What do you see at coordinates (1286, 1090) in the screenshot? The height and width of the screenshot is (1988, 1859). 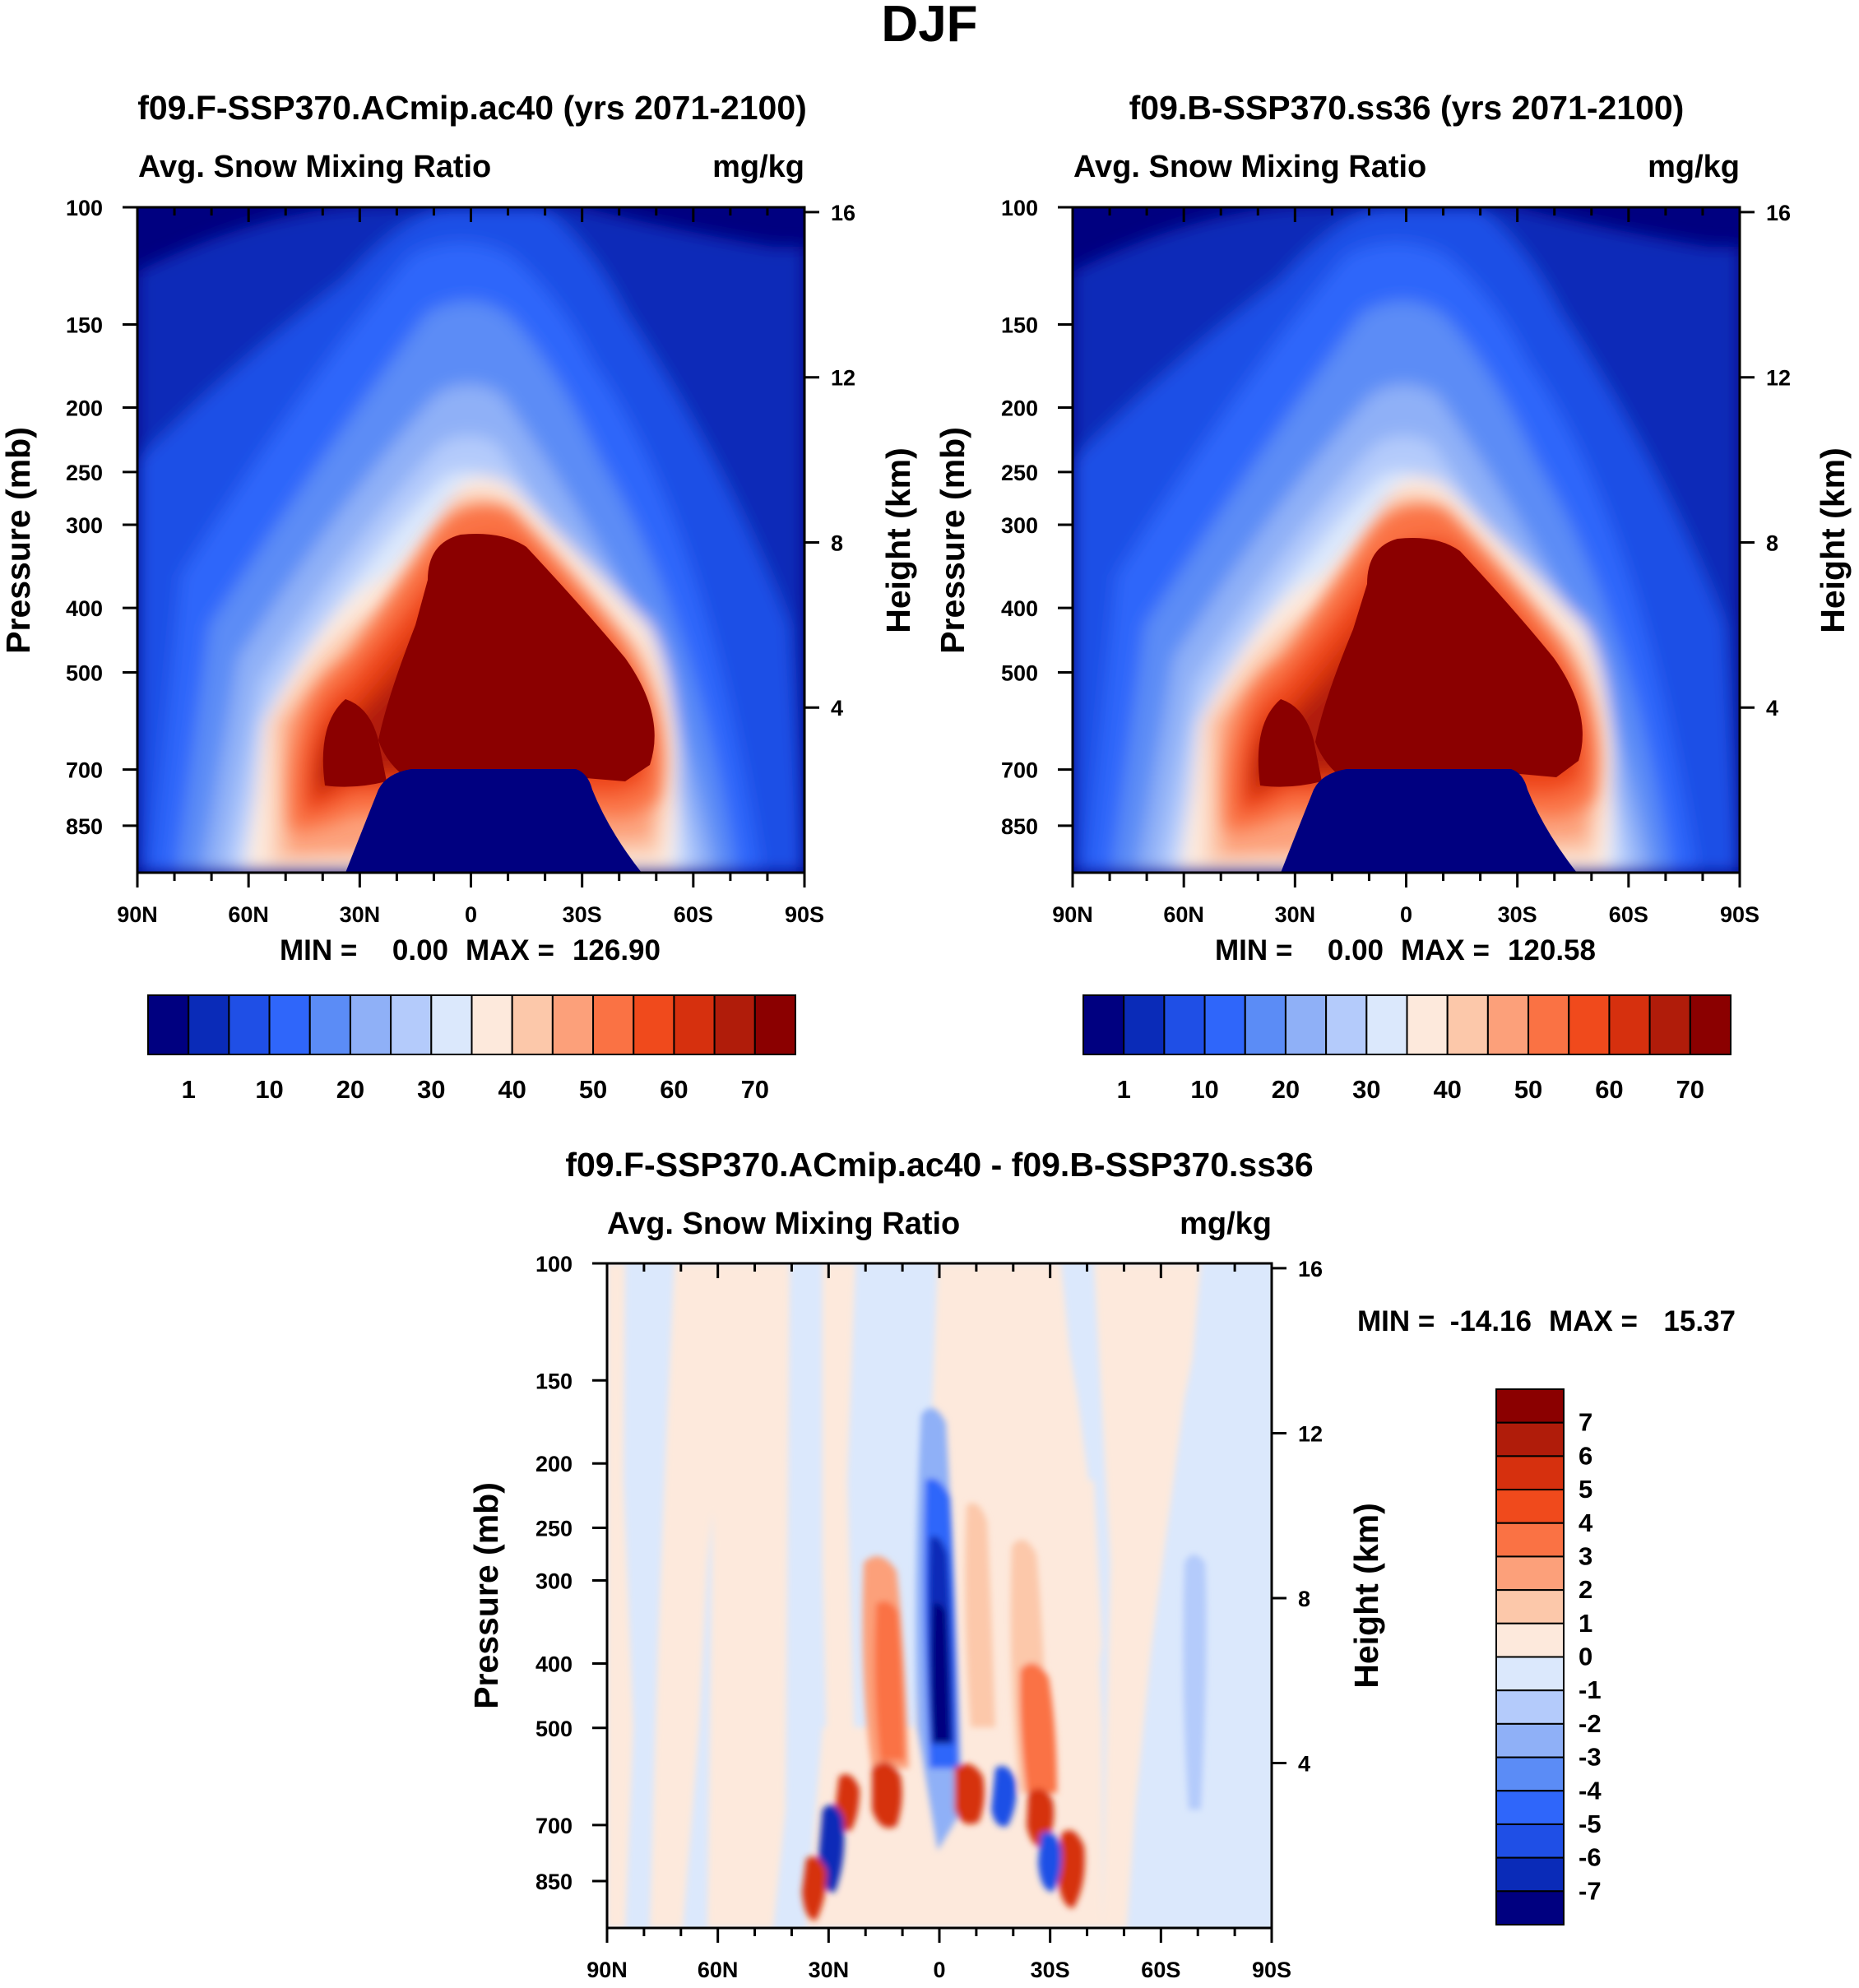 I see `colorbar-label: 20` at bounding box center [1286, 1090].